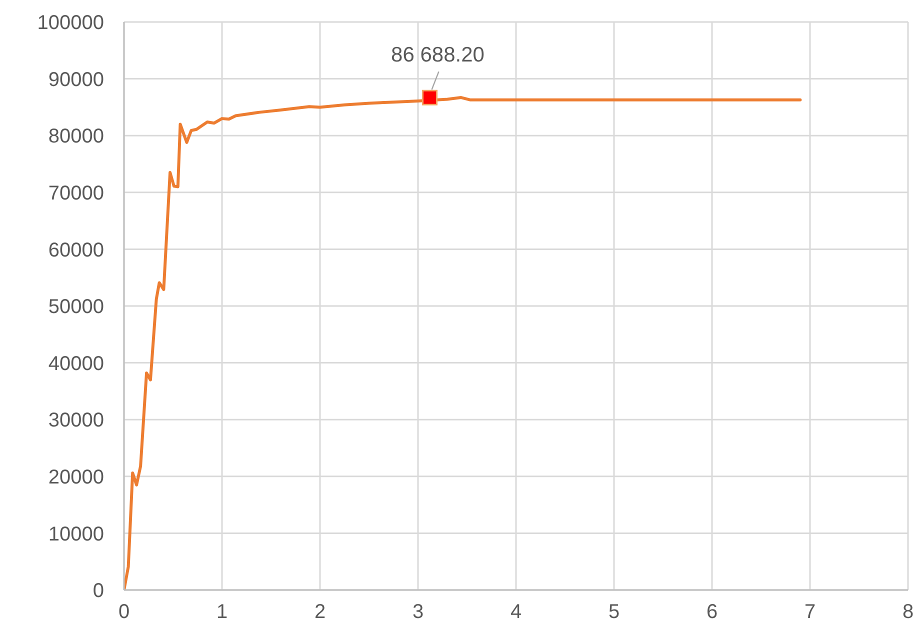 The width and height of the screenshot is (920, 639). What do you see at coordinates (76, 250) in the screenshot?
I see `y-tick-label: 60000` at bounding box center [76, 250].